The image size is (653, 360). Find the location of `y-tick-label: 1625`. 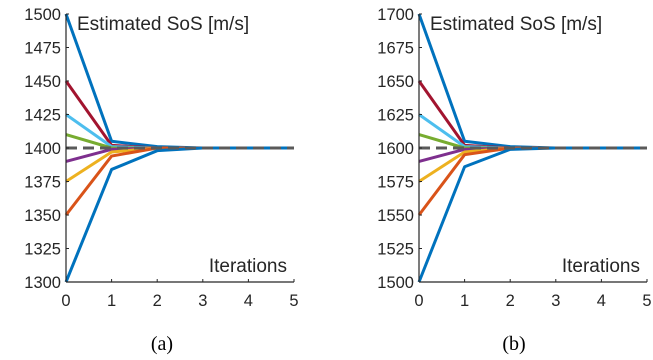

y-tick-label: 1625 is located at coordinates (395, 116).